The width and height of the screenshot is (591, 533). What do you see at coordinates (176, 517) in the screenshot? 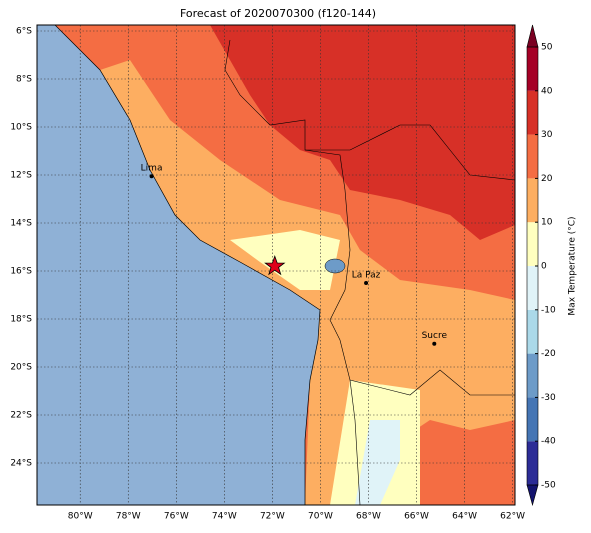
I see `x-tick-label: 76°W` at bounding box center [176, 517].